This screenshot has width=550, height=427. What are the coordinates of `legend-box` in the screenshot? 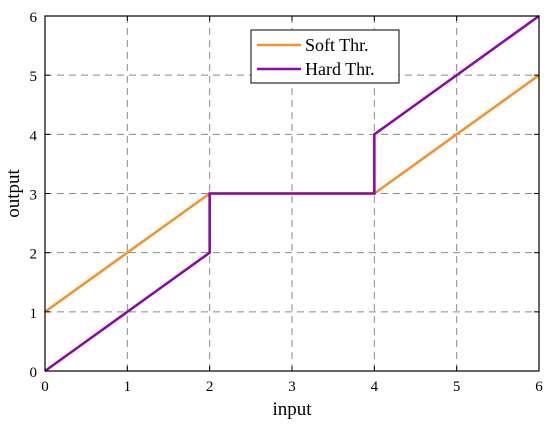 It's located at (325, 56).